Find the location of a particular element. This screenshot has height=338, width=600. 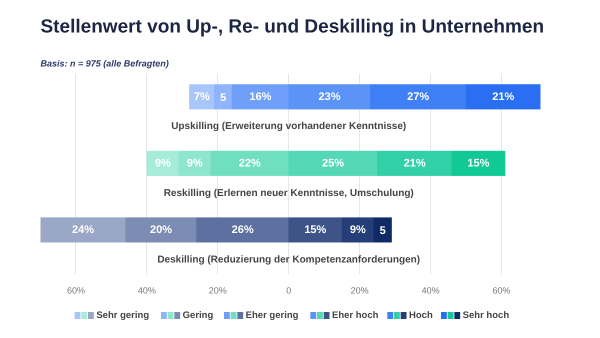

data-label: 24% is located at coordinates (83, 230).